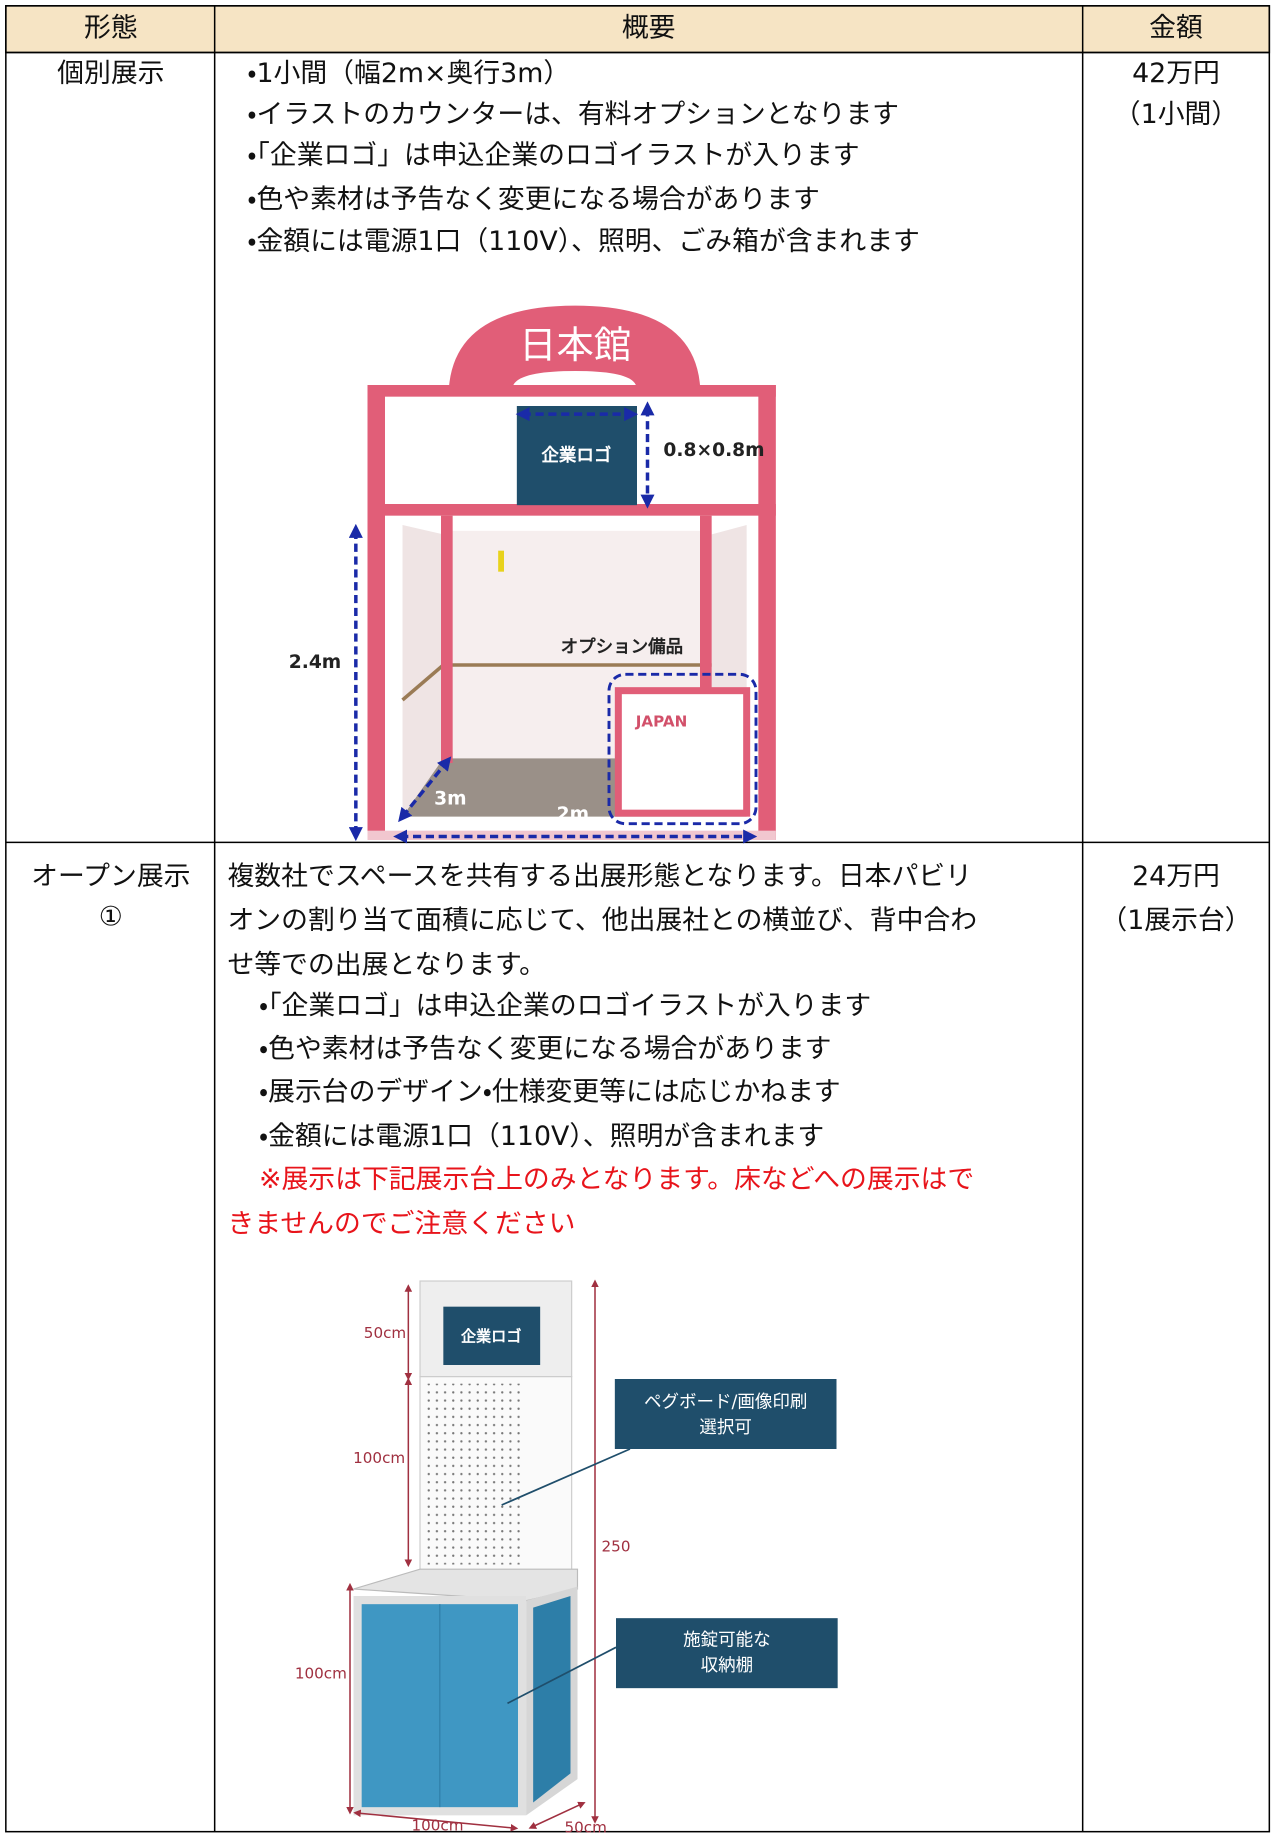 The height and width of the screenshot is (1838, 1274). What do you see at coordinates (1176, 28) in the screenshot?
I see `header: 金額` at bounding box center [1176, 28].